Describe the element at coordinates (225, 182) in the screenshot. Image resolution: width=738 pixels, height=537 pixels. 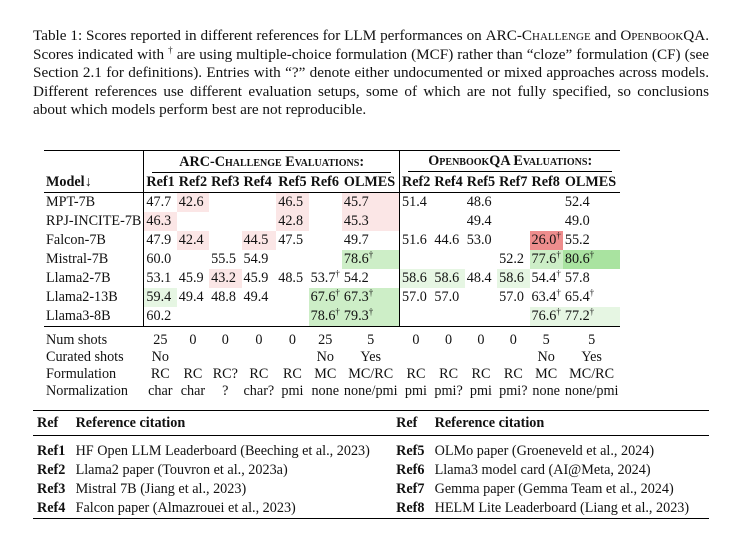
I see `arc-header-ref3: Ref3` at that location.